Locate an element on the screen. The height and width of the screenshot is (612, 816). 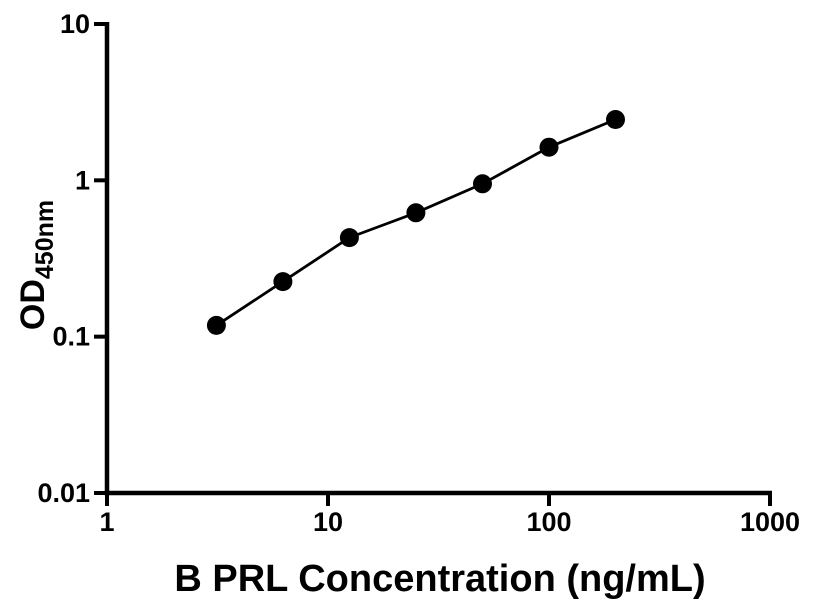
x-axis-title: B PRL Concentration (ng/mL) is located at coordinates (439, 579).